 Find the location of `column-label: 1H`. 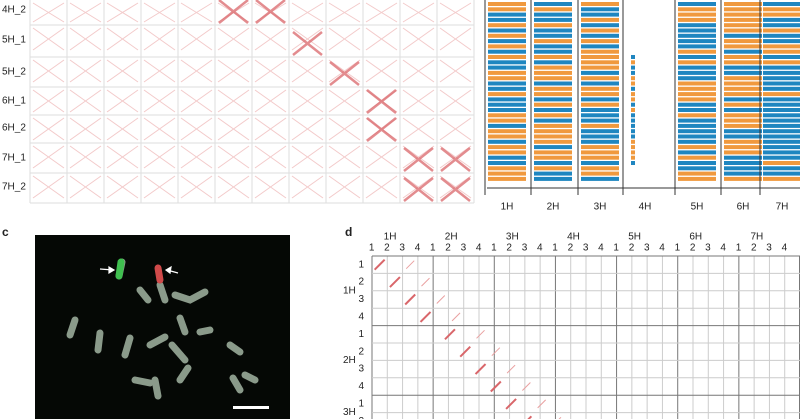

column-label: 1H is located at coordinates (507, 207).